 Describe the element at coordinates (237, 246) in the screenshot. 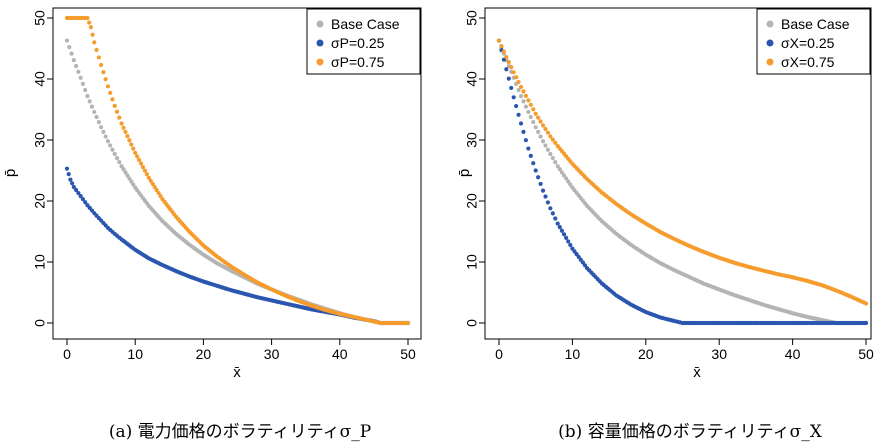

I see `series-low` at that location.